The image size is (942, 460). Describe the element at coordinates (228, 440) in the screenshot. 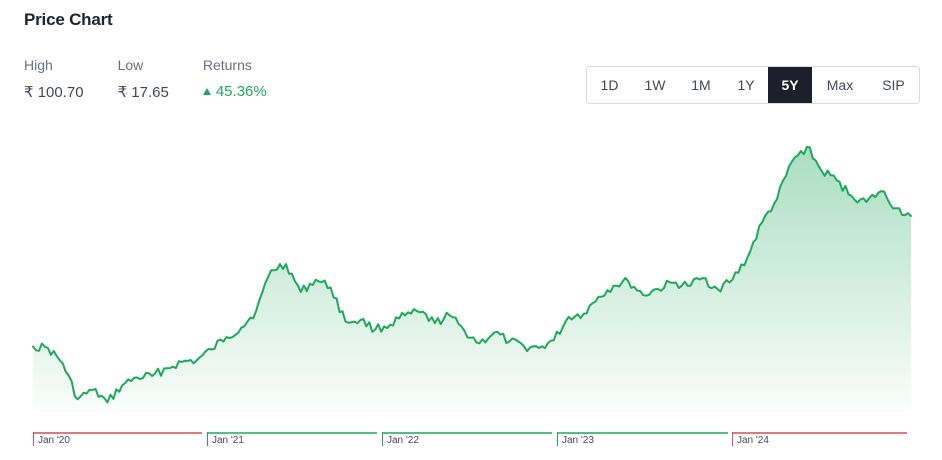

I see `x-tick-label: Jan '21` at that location.